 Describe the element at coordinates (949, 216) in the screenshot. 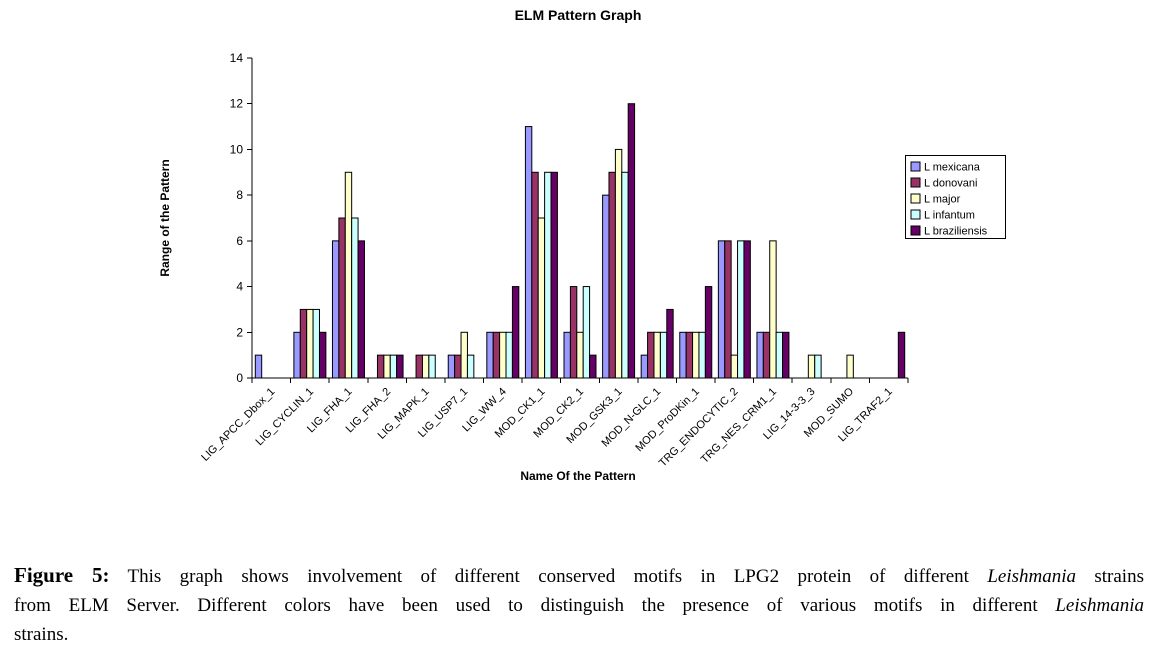

I see `legend-label-L-infantum: L infantum` at that location.